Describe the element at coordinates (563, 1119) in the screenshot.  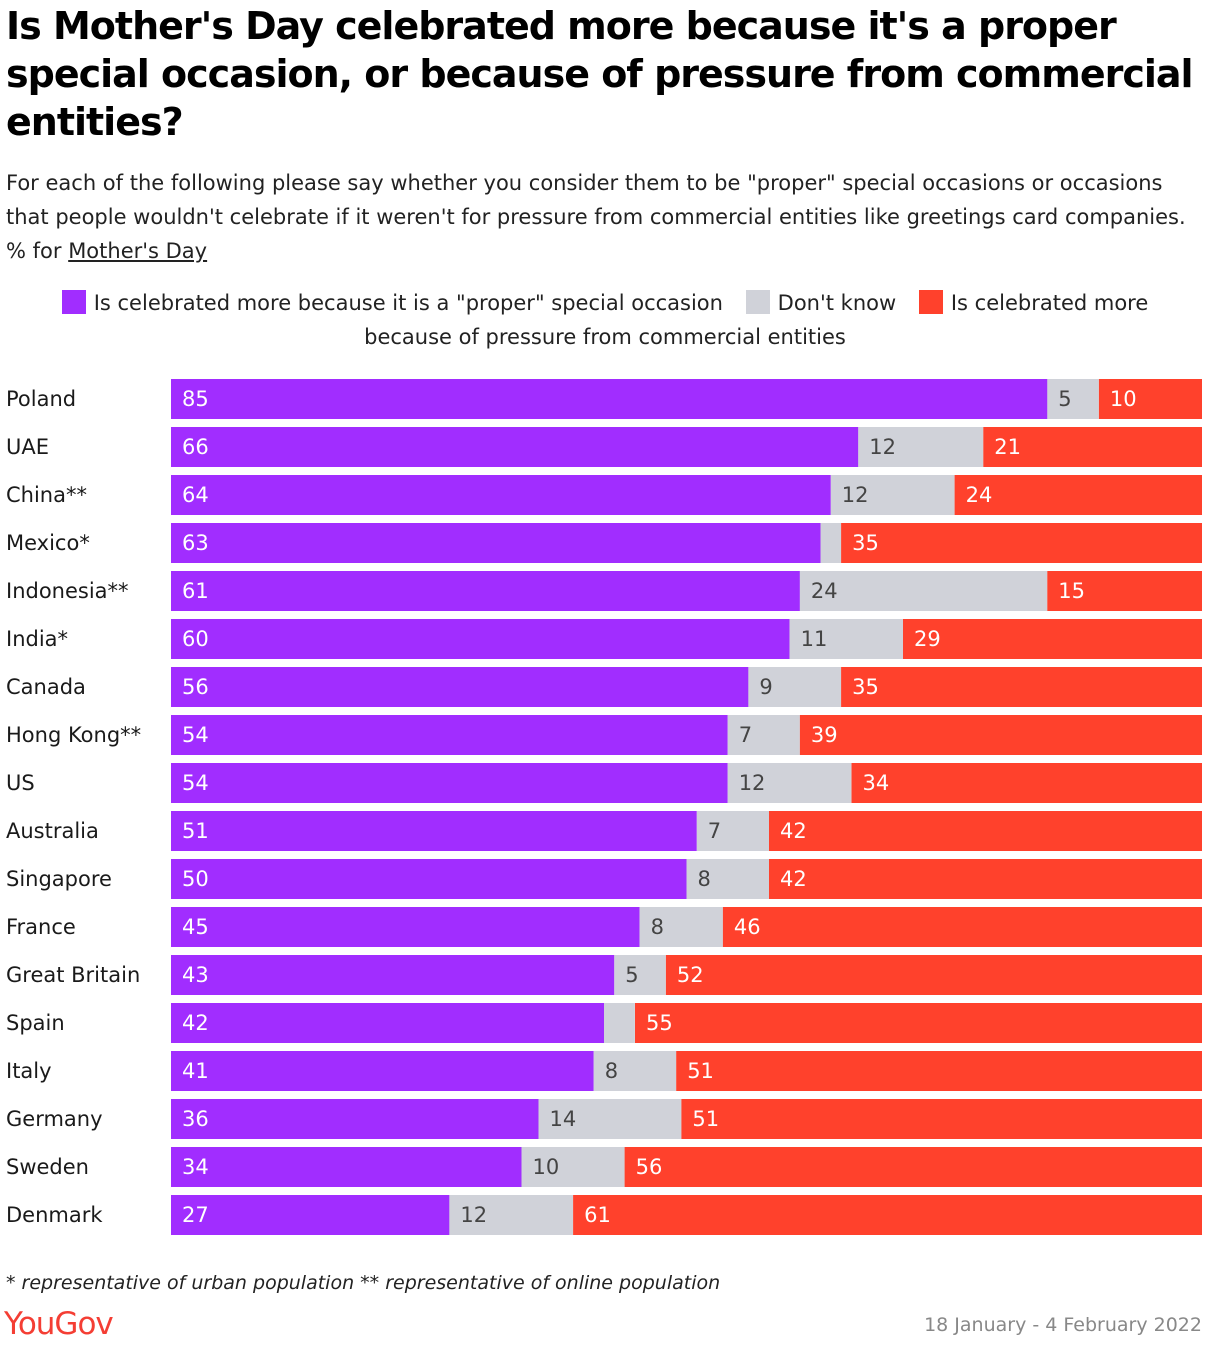
I see `data-label-dont-know: 14` at that location.